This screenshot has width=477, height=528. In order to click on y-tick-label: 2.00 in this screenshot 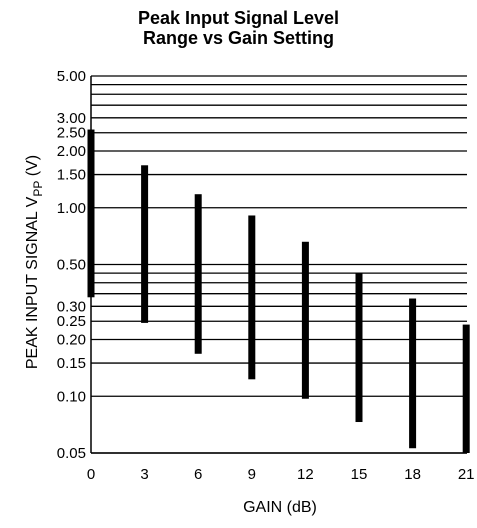, I will do `click(71, 151)`.